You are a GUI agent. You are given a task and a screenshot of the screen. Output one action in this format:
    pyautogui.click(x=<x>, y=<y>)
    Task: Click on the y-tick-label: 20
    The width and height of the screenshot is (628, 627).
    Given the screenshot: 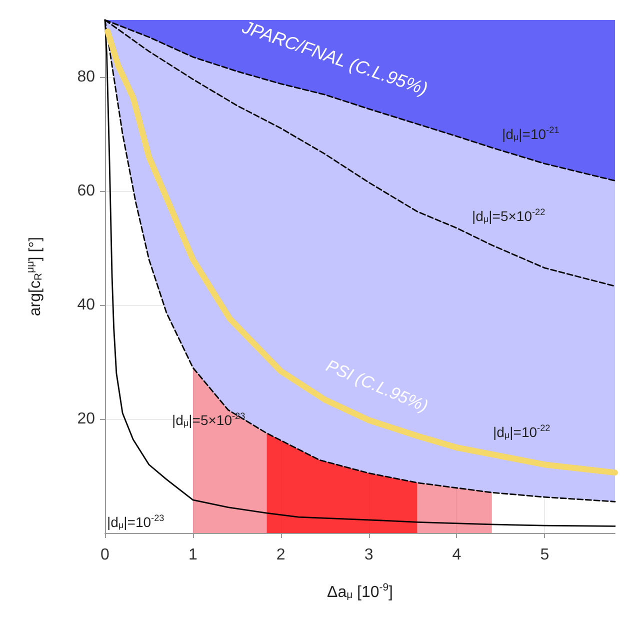 What is the action you would take?
    pyautogui.click(x=86, y=419)
    